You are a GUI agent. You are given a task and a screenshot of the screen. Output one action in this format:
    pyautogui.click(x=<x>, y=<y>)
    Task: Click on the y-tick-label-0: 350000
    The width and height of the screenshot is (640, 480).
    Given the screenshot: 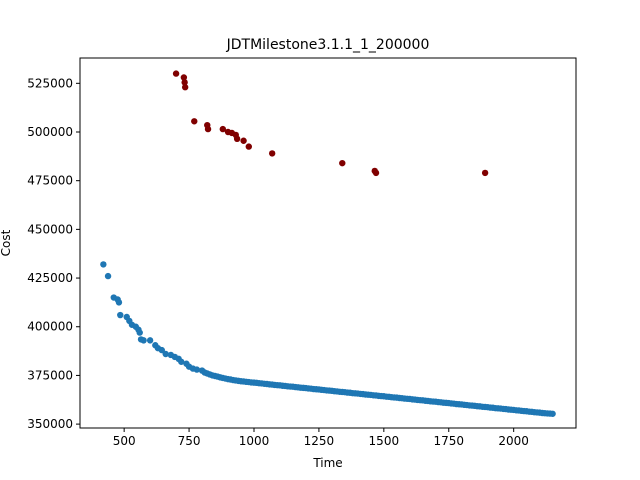 What is the action you would take?
    pyautogui.click(x=50, y=424)
    